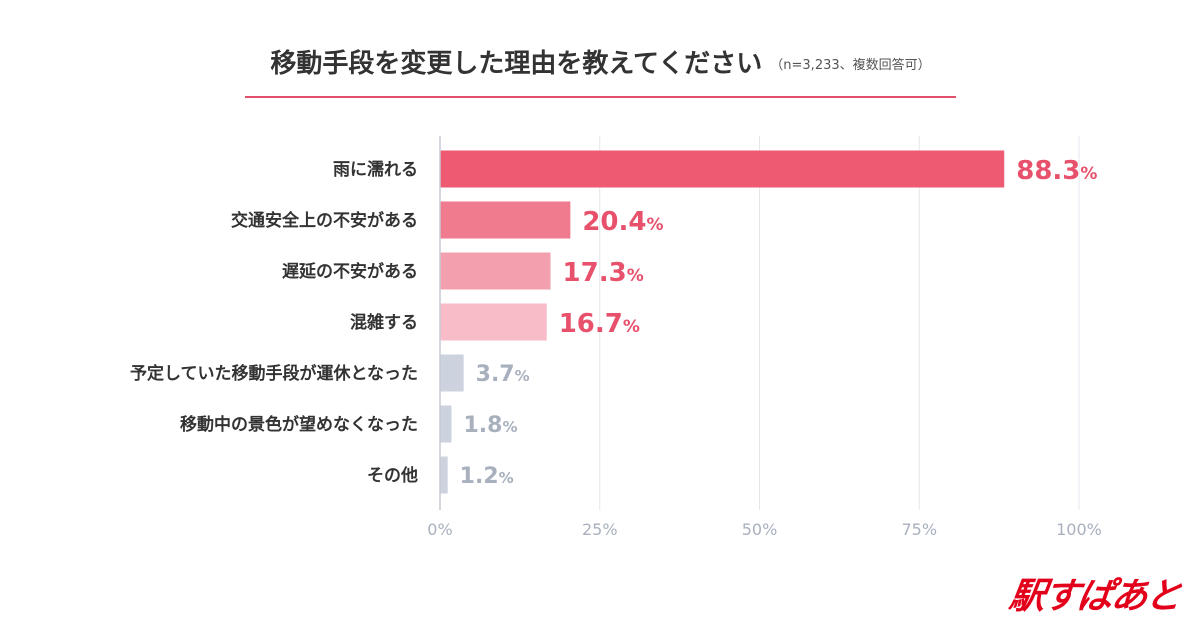 The image size is (1200, 640). I want to click on logo-text: 駅すぱあと, so click(1094, 596).